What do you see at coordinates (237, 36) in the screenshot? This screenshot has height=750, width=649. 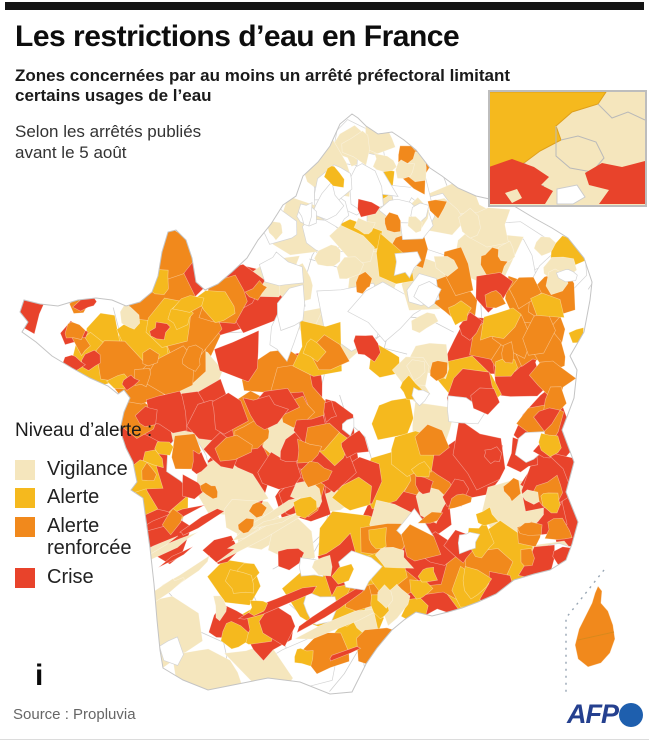 I see `page-title: Les restrictions d’eau en France` at bounding box center [237, 36].